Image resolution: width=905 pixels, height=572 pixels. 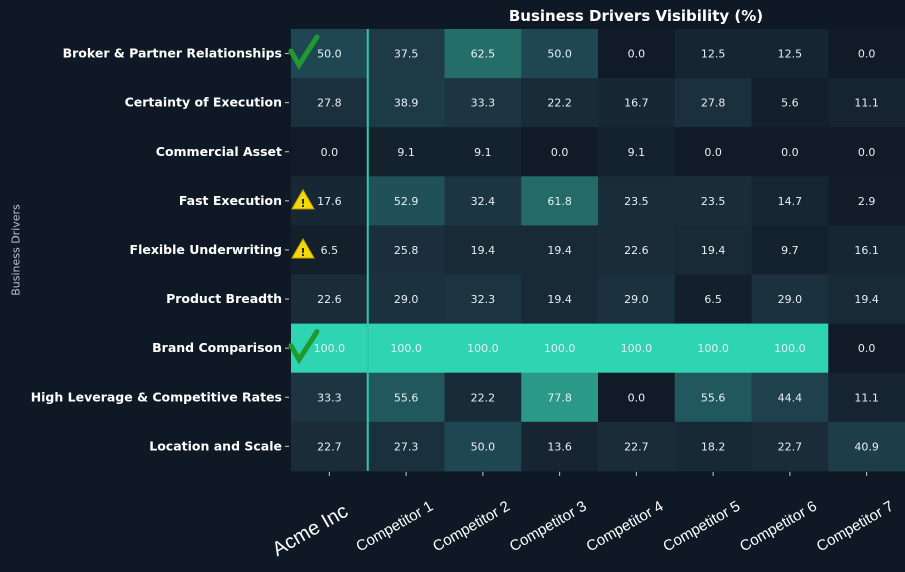 I want to click on cell-value-label: 12.5, so click(x=790, y=54).